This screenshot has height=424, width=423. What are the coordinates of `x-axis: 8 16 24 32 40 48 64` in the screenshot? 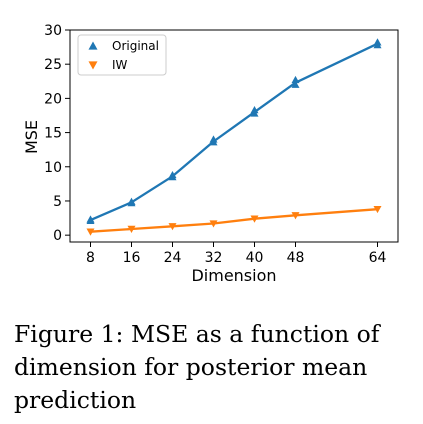 It's located at (236, 254).